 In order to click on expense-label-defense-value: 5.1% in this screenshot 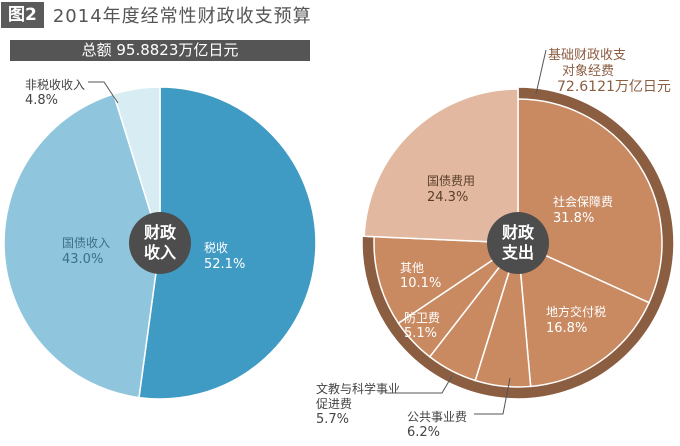, I will do `click(420, 333)`.